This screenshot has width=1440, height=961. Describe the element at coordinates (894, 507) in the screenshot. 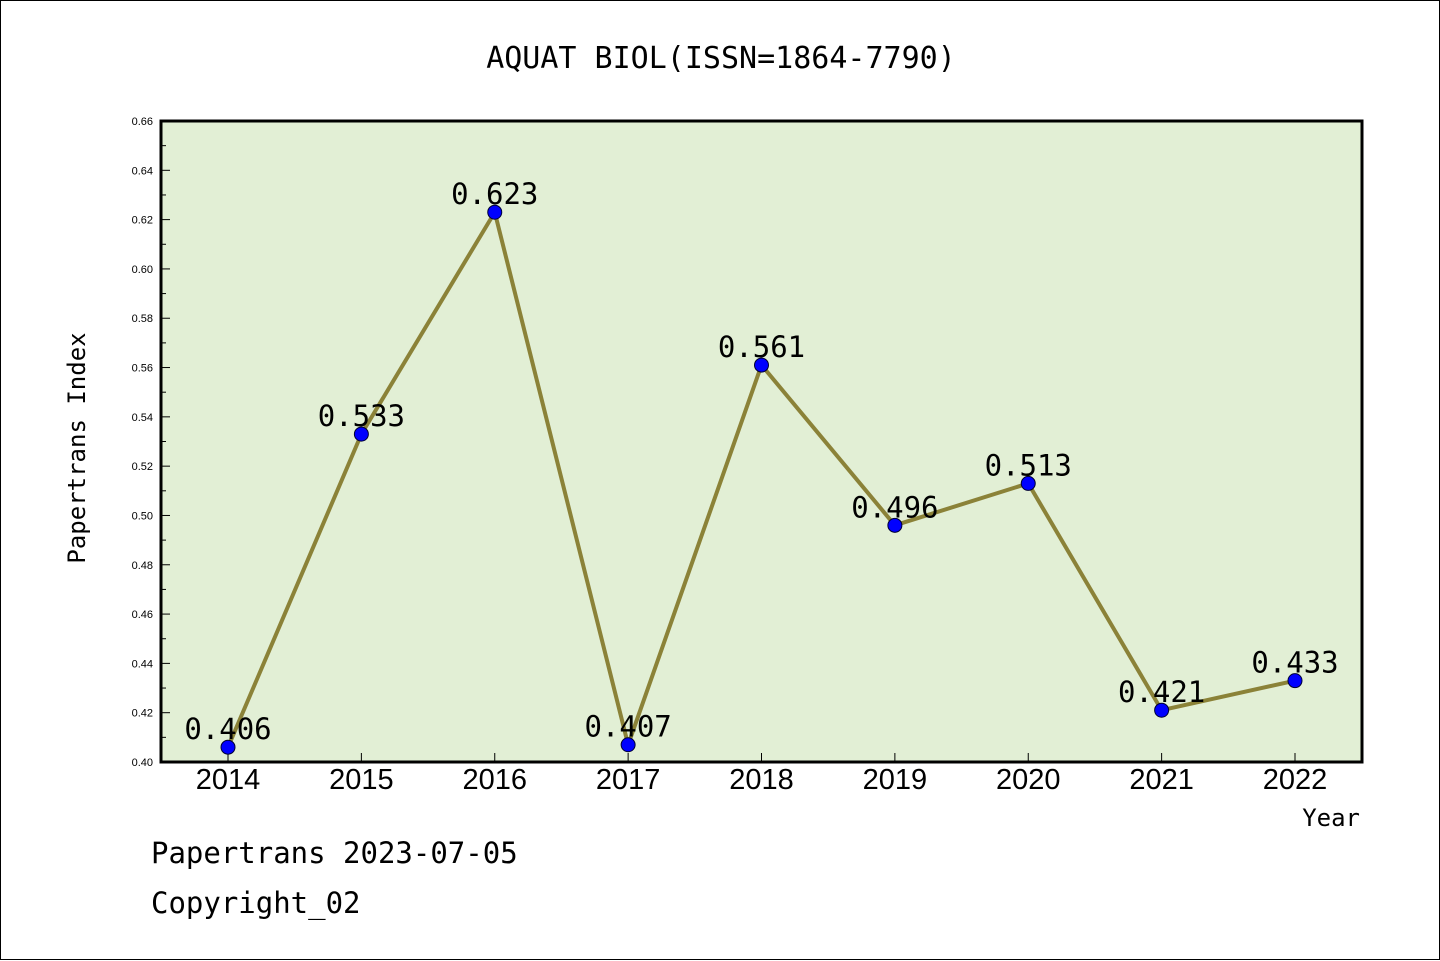

I see `data-label: 0.496` at that location.